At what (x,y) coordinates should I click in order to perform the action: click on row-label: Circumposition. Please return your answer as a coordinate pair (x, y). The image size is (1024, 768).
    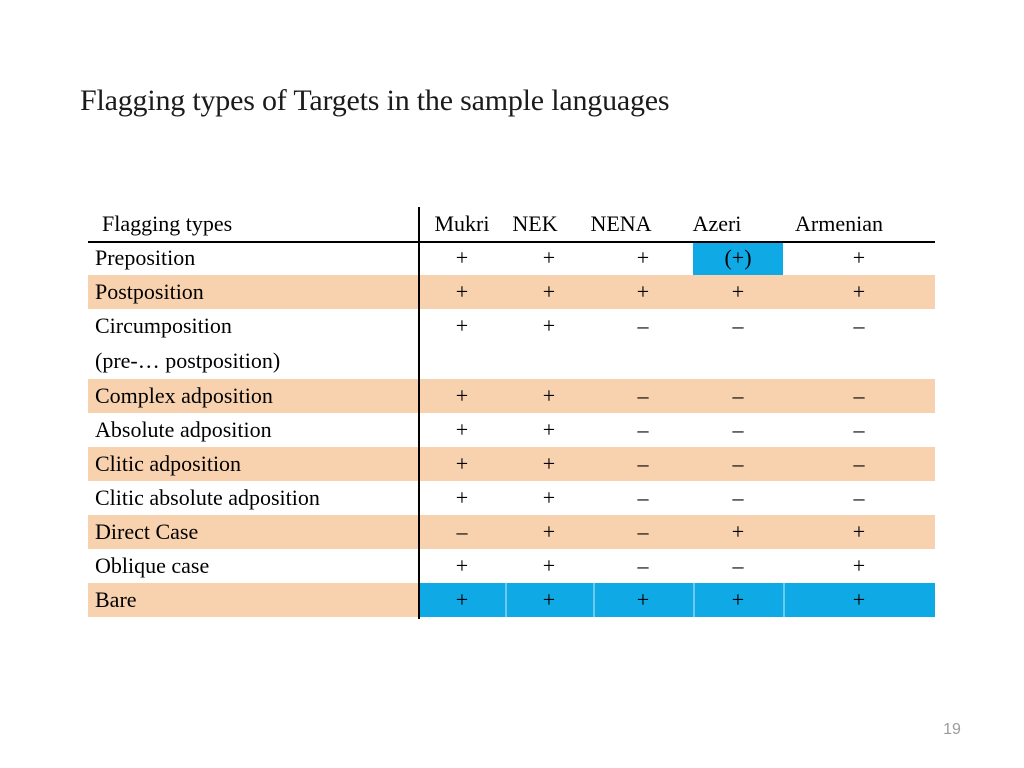
    Looking at the image, I should click on (163, 325).